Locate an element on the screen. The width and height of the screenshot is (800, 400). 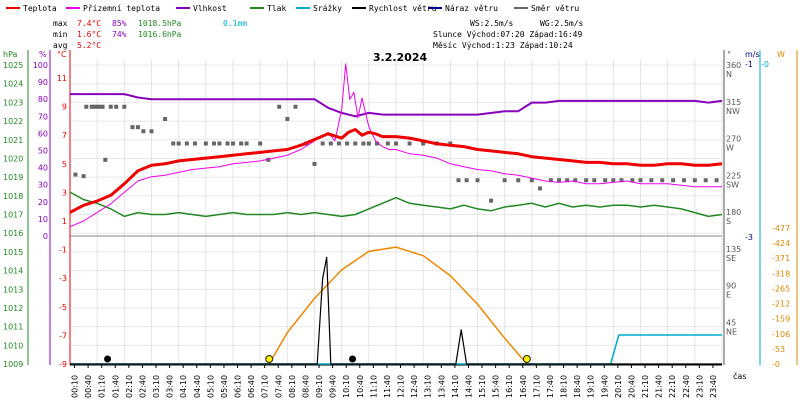
legend-item: Směr větru is located at coordinates (555, 8).